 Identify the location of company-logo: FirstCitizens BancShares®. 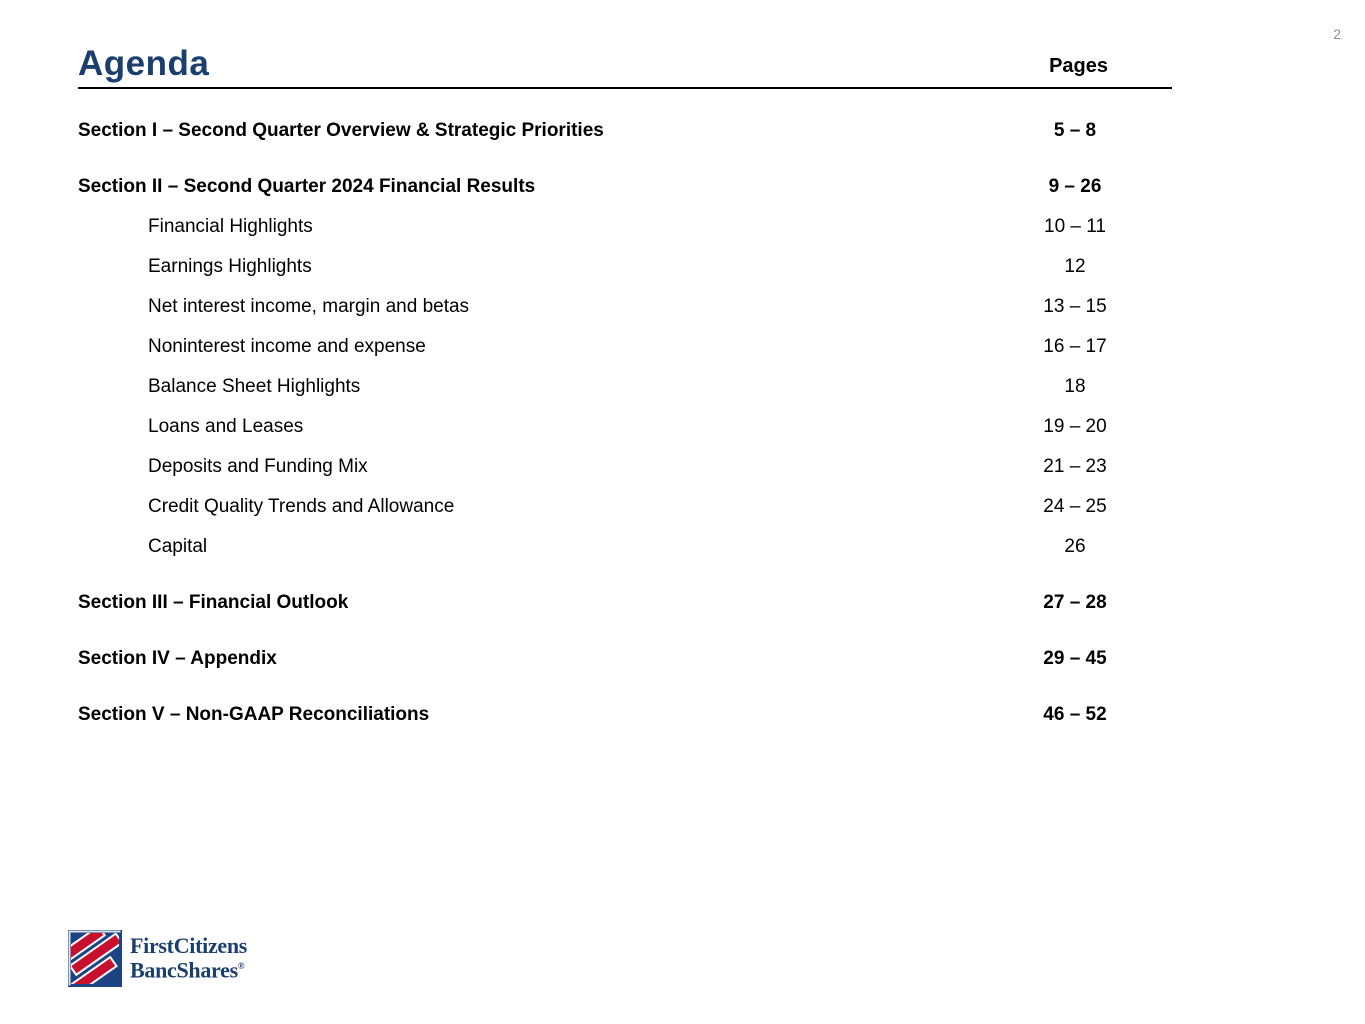
(157, 958).